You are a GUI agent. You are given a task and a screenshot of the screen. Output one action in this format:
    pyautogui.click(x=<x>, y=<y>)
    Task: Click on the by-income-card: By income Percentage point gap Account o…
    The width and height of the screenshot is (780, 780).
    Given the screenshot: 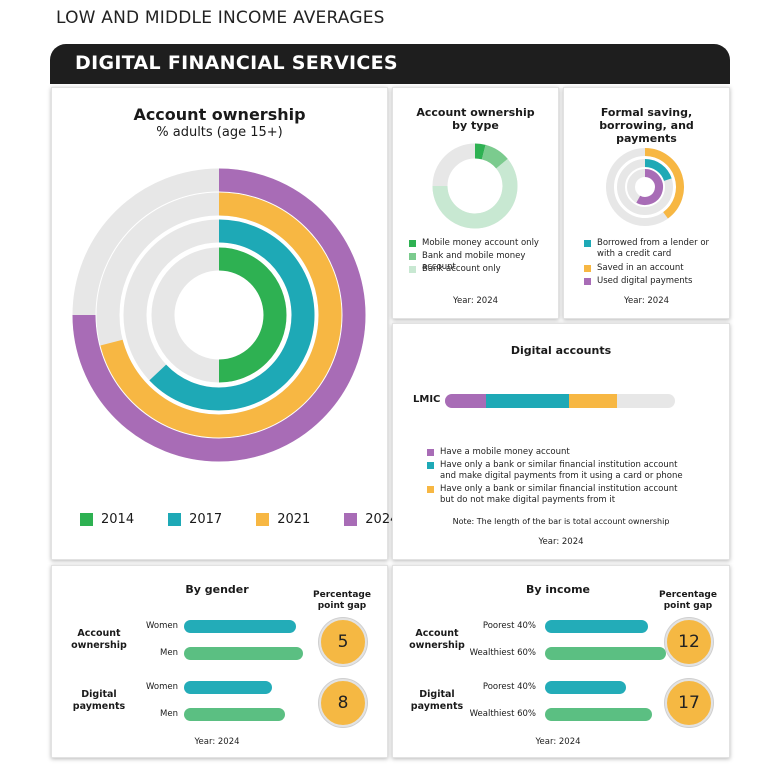 What is the action you would take?
    pyautogui.click(x=561, y=661)
    